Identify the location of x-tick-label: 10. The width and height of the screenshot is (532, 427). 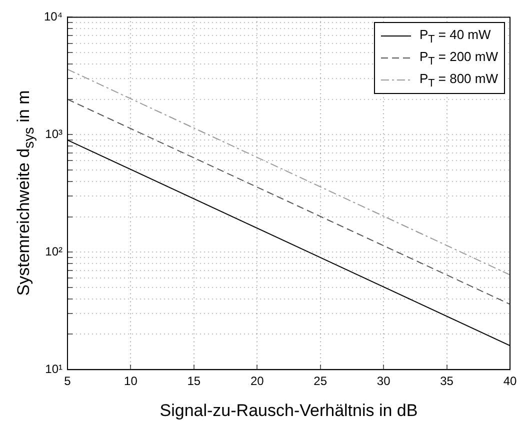
(131, 381).